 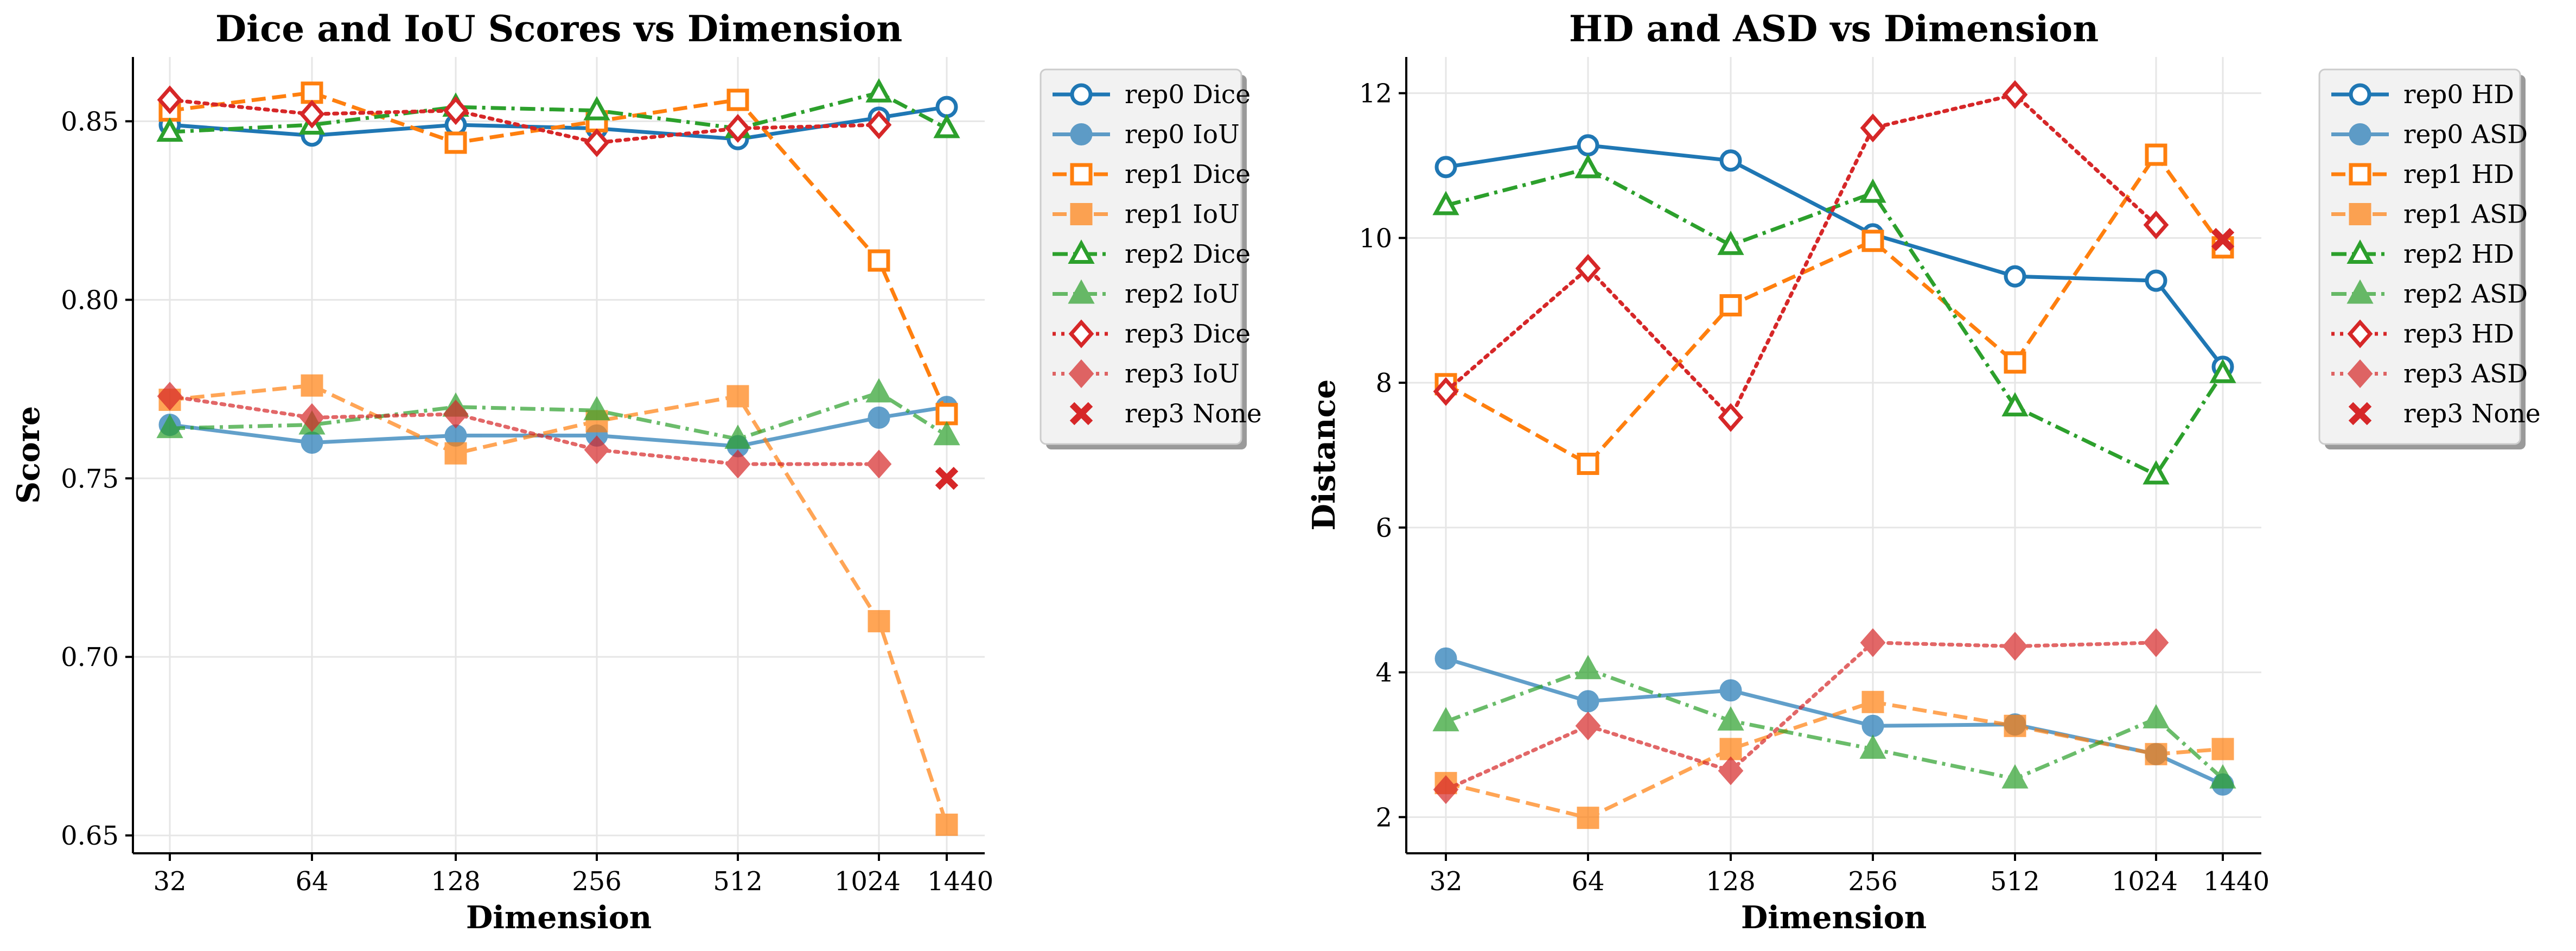 What do you see at coordinates (1375, 94) in the screenshot?
I see `distance-chart-ytick-label: 12` at bounding box center [1375, 94].